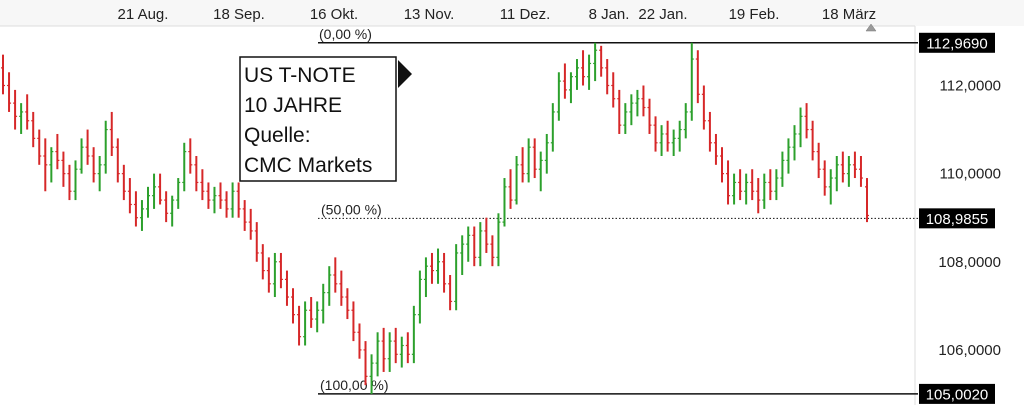 The width and height of the screenshot is (1024, 411). What do you see at coordinates (293, 105) in the screenshot?
I see `info-line-2: 10 JAHRE` at bounding box center [293, 105].